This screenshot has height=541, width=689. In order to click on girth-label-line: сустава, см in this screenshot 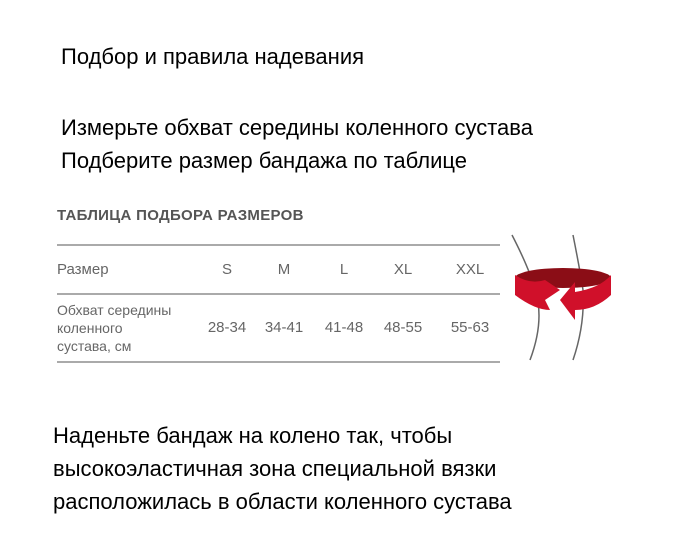, I will do `click(94, 346)`.